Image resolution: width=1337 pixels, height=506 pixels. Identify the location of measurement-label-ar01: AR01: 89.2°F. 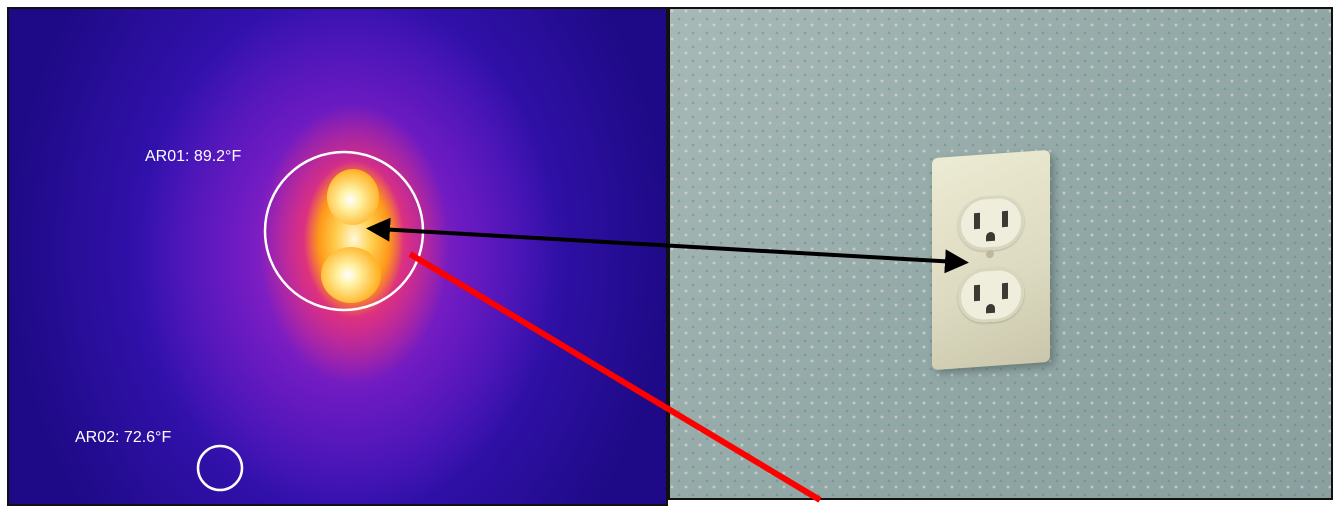
(193, 156).